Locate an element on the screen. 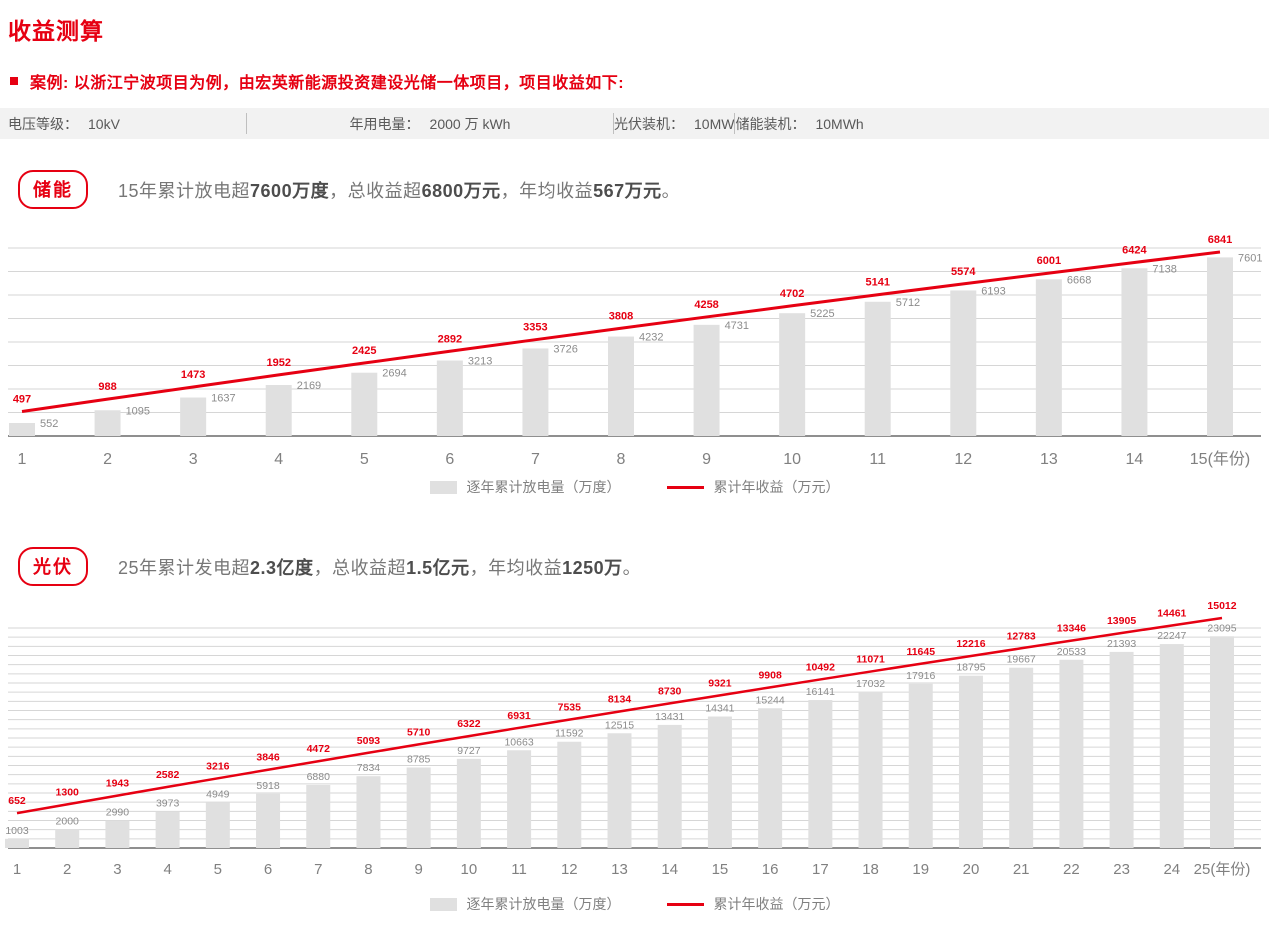  x-axis-tick-label: 12 is located at coordinates (569, 869).